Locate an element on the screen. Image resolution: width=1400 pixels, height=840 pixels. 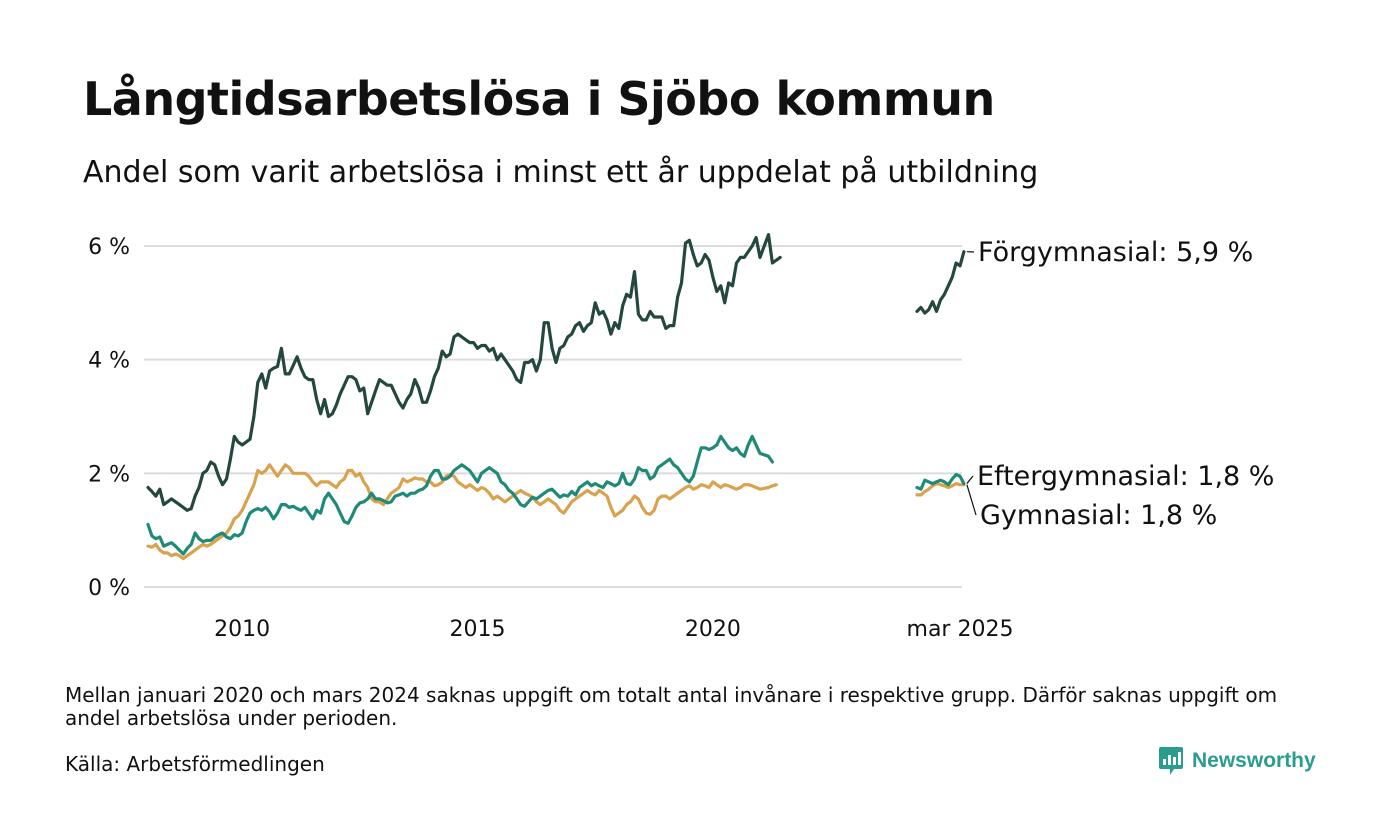
x-tick-label: 2020 is located at coordinates (713, 629).